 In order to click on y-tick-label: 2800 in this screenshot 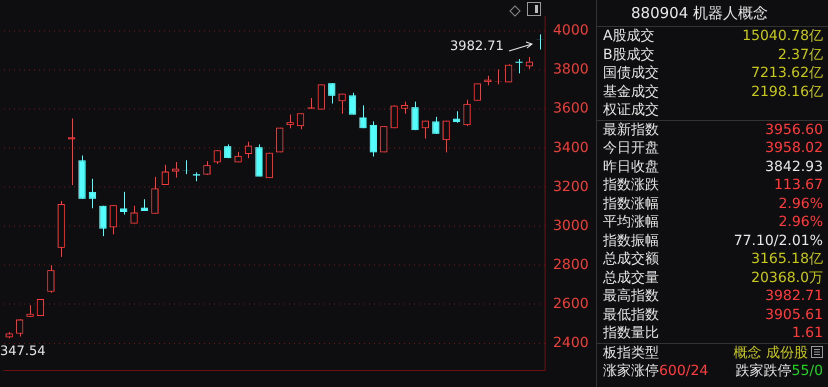, I will do `click(571, 264)`.